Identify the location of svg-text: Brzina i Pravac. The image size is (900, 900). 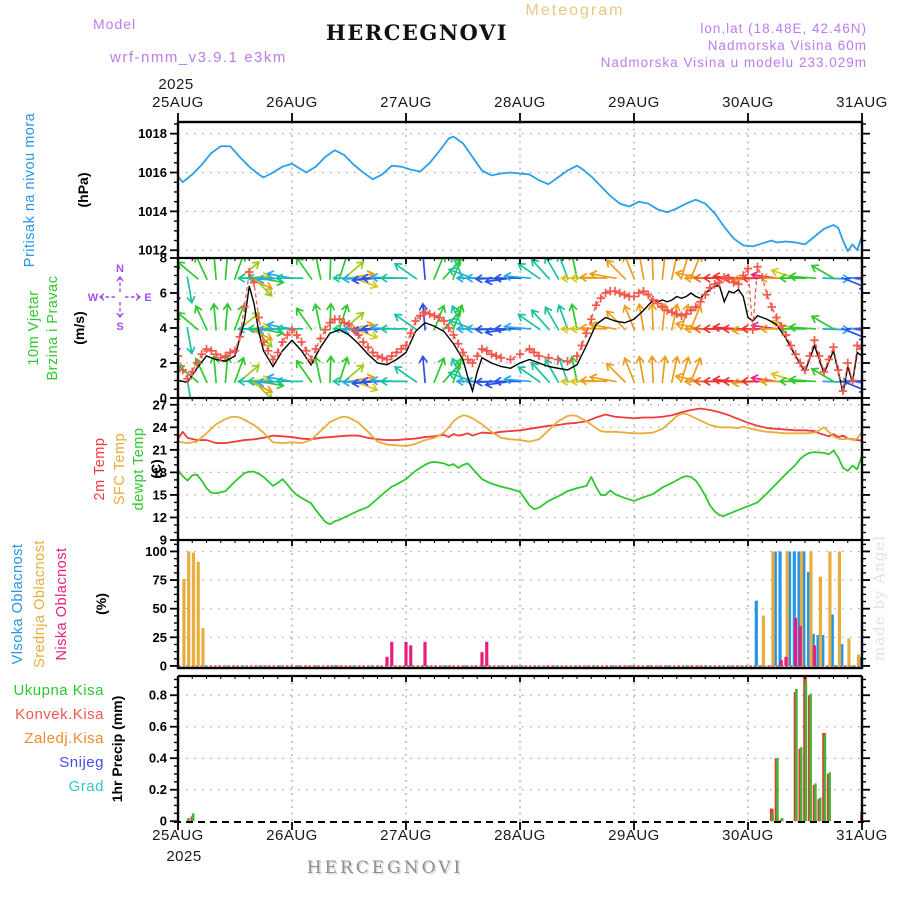
(53, 327).